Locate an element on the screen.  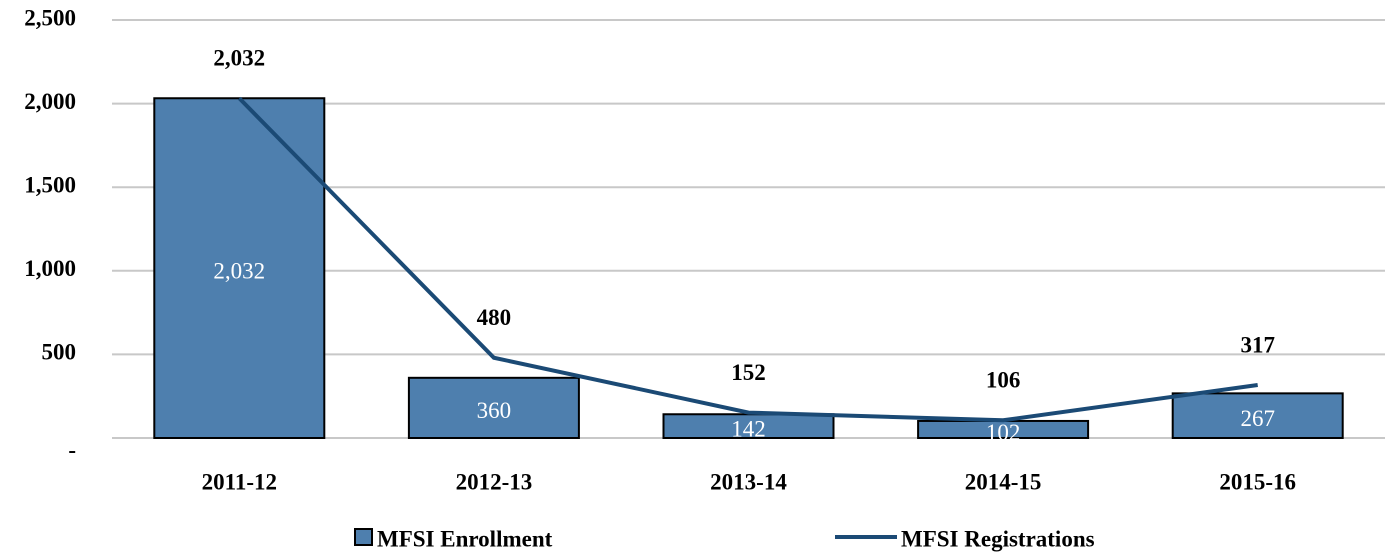
x-tick-label: 2015-16 is located at coordinates (1257, 481).